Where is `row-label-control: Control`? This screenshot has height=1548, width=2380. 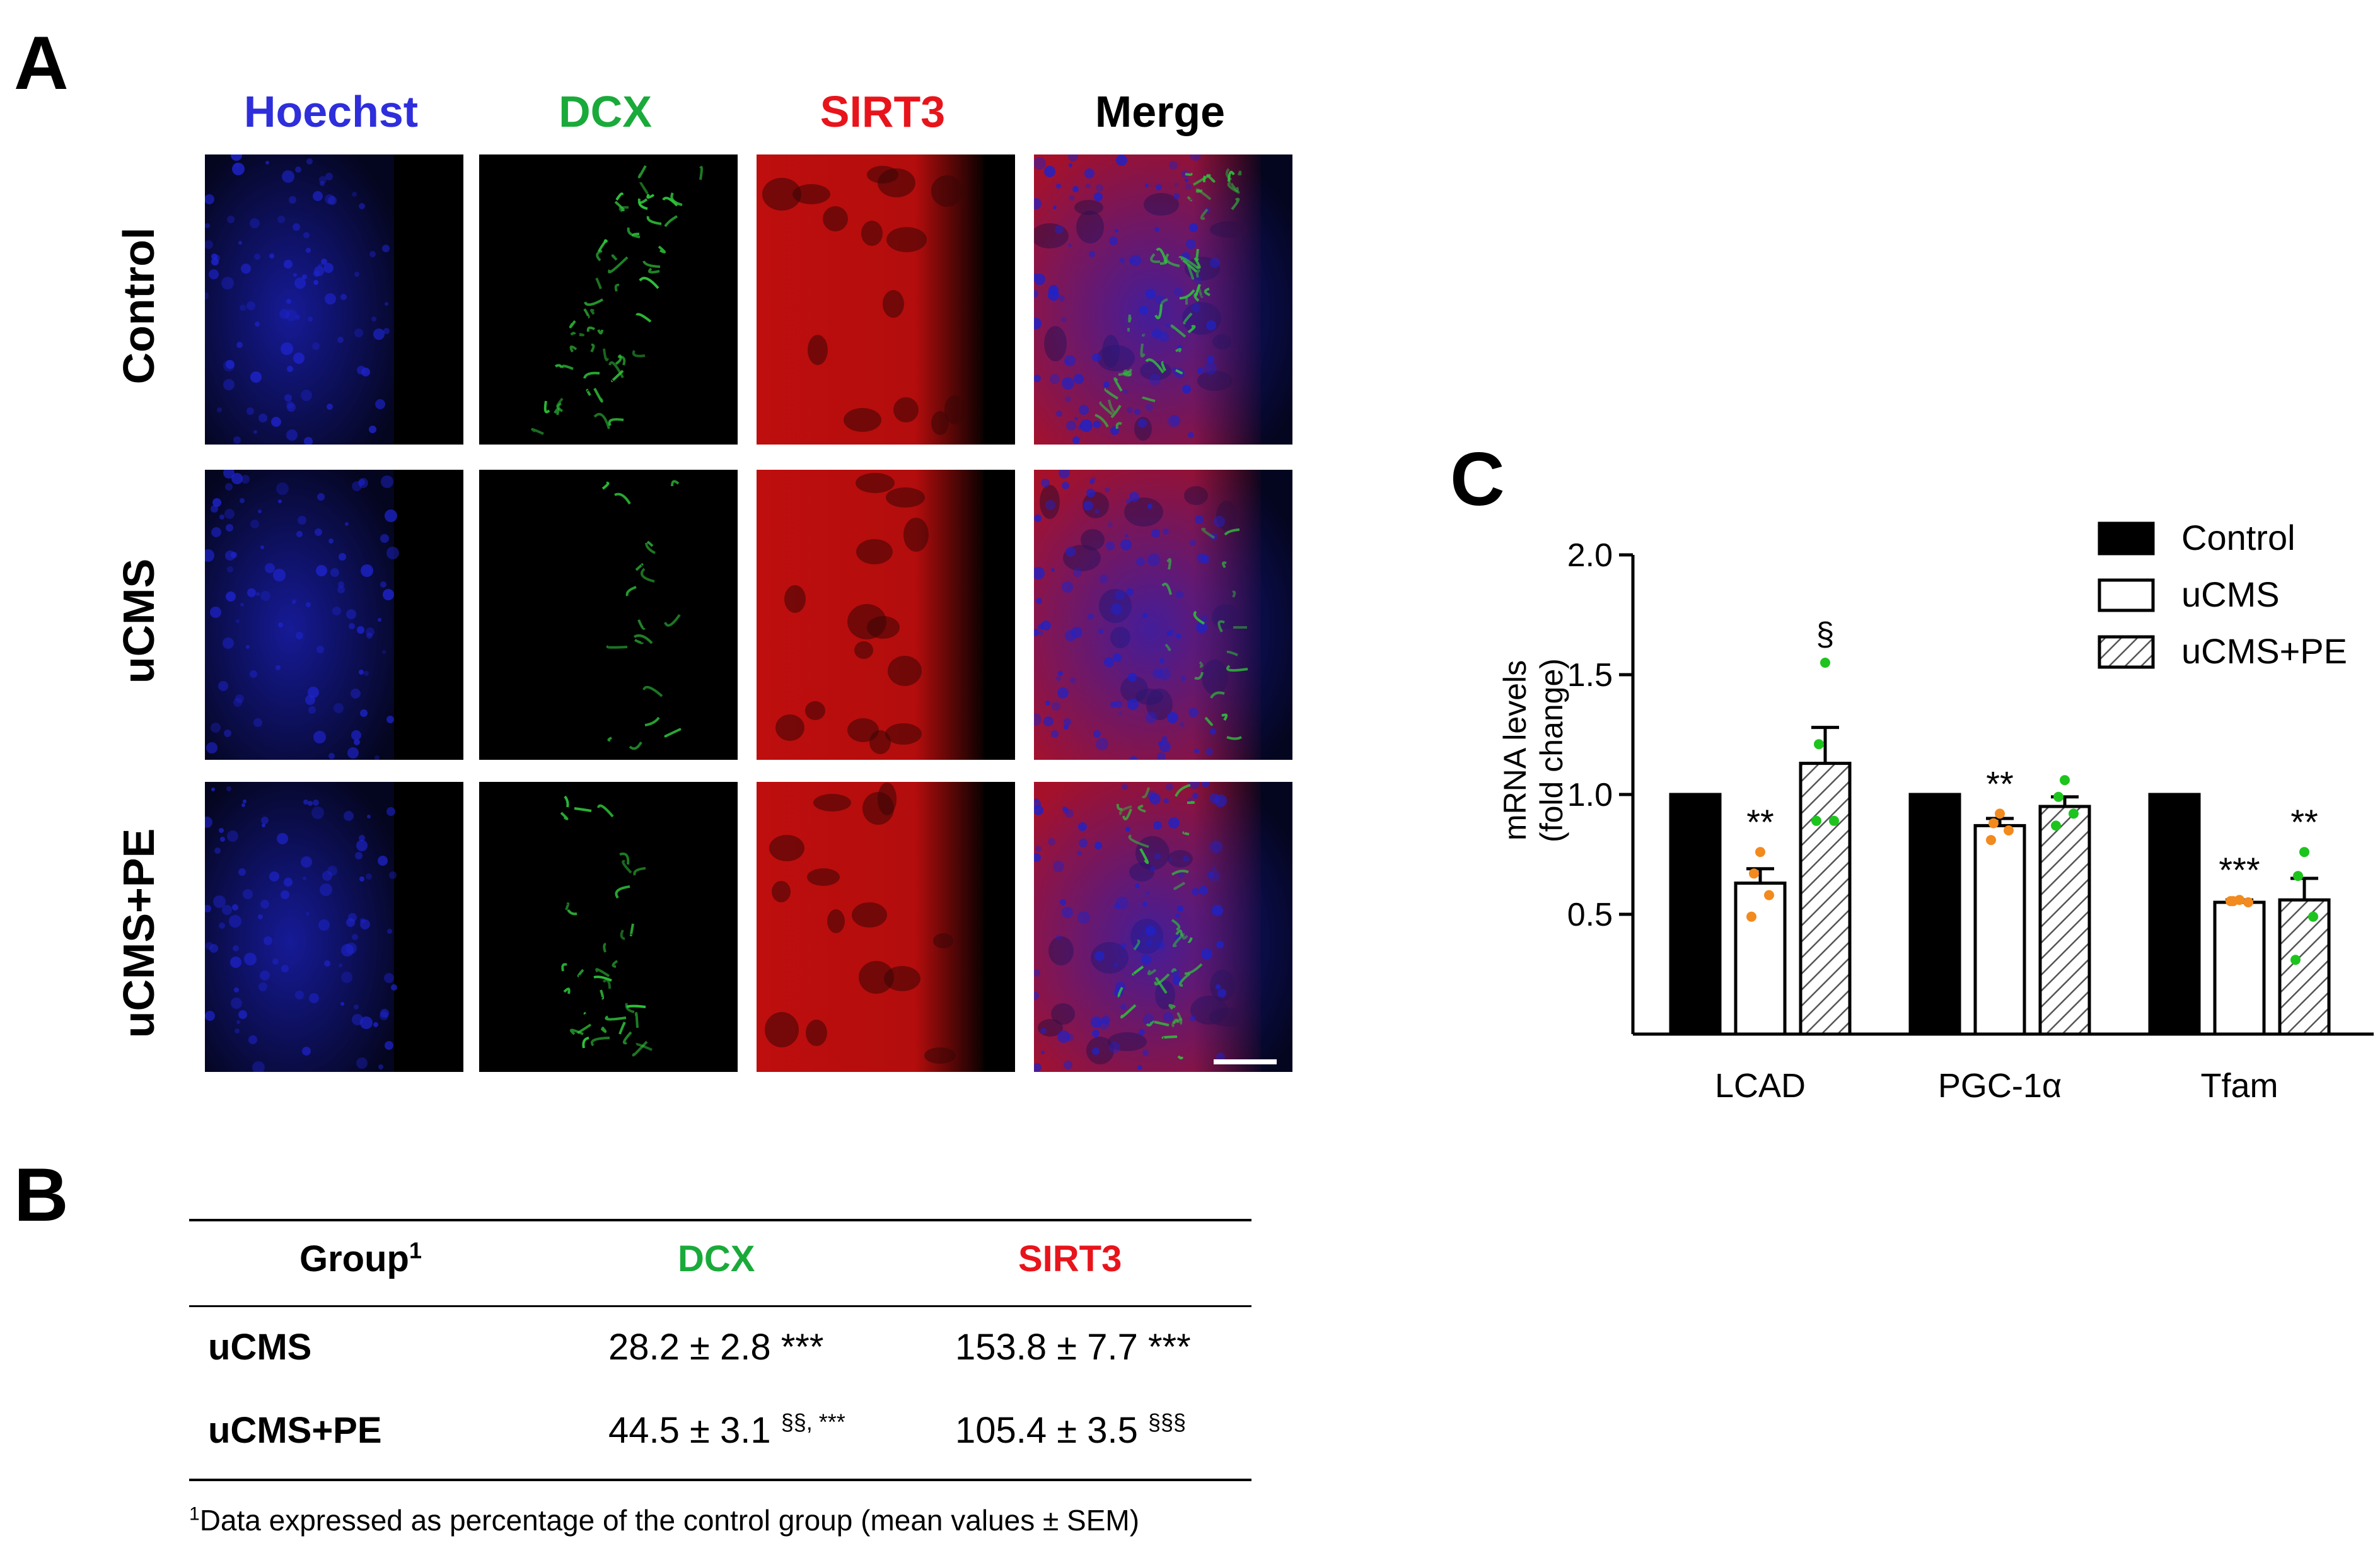 row-label-control: Control is located at coordinates (138, 306).